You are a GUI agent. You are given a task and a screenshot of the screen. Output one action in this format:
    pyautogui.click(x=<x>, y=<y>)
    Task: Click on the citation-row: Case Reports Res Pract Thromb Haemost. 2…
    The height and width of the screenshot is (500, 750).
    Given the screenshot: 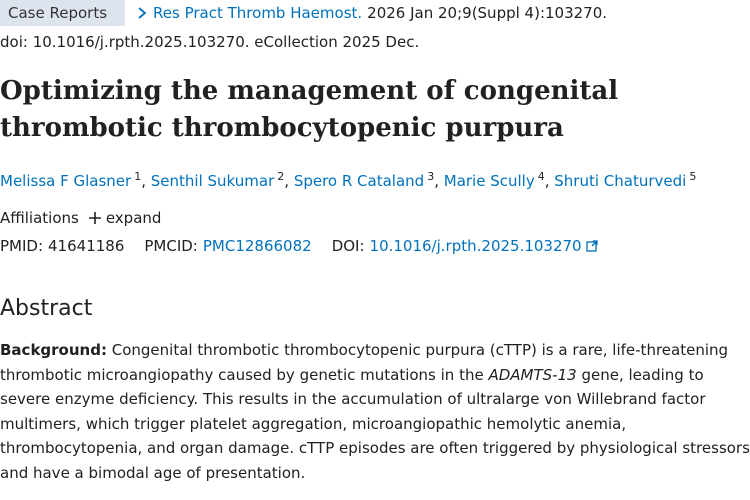 What is the action you would take?
    pyautogui.click(x=303, y=13)
    